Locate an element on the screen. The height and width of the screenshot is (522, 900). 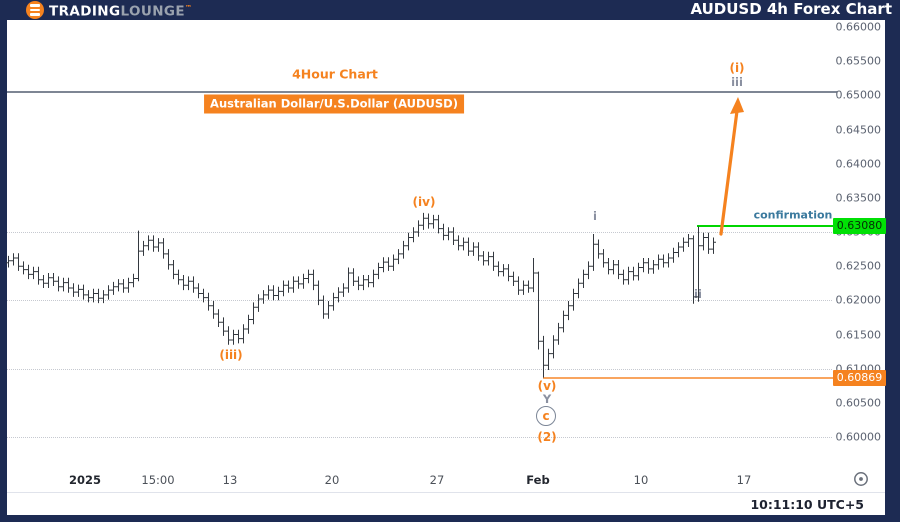
time-axis-label: 2025 is located at coordinates (85, 480).